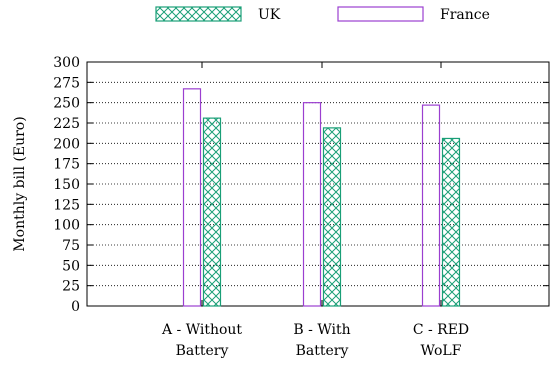 The height and width of the screenshot is (371, 555). What do you see at coordinates (66, 205) in the screenshot?
I see `y-tick-label: 125` at bounding box center [66, 205].